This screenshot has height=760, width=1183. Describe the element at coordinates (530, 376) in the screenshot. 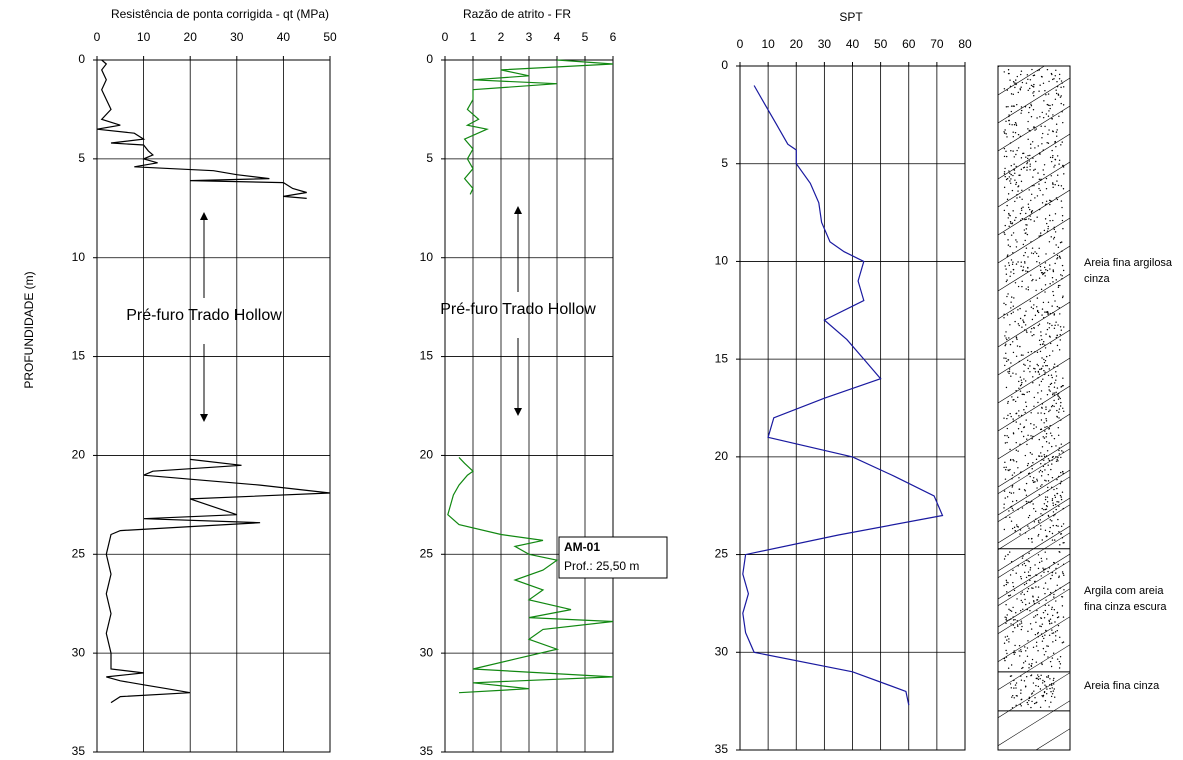

I see `series-line` at that location.